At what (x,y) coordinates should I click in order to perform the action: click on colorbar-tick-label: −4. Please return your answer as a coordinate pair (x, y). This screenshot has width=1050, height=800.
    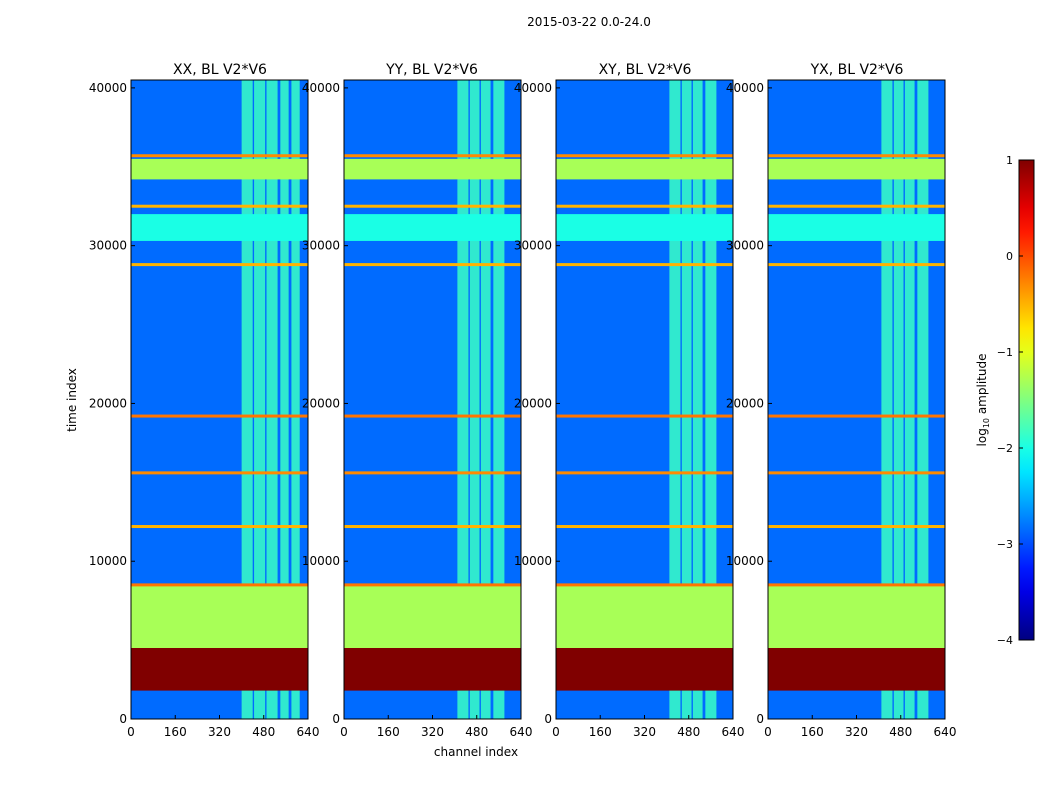
    Looking at the image, I should click on (1005, 640).